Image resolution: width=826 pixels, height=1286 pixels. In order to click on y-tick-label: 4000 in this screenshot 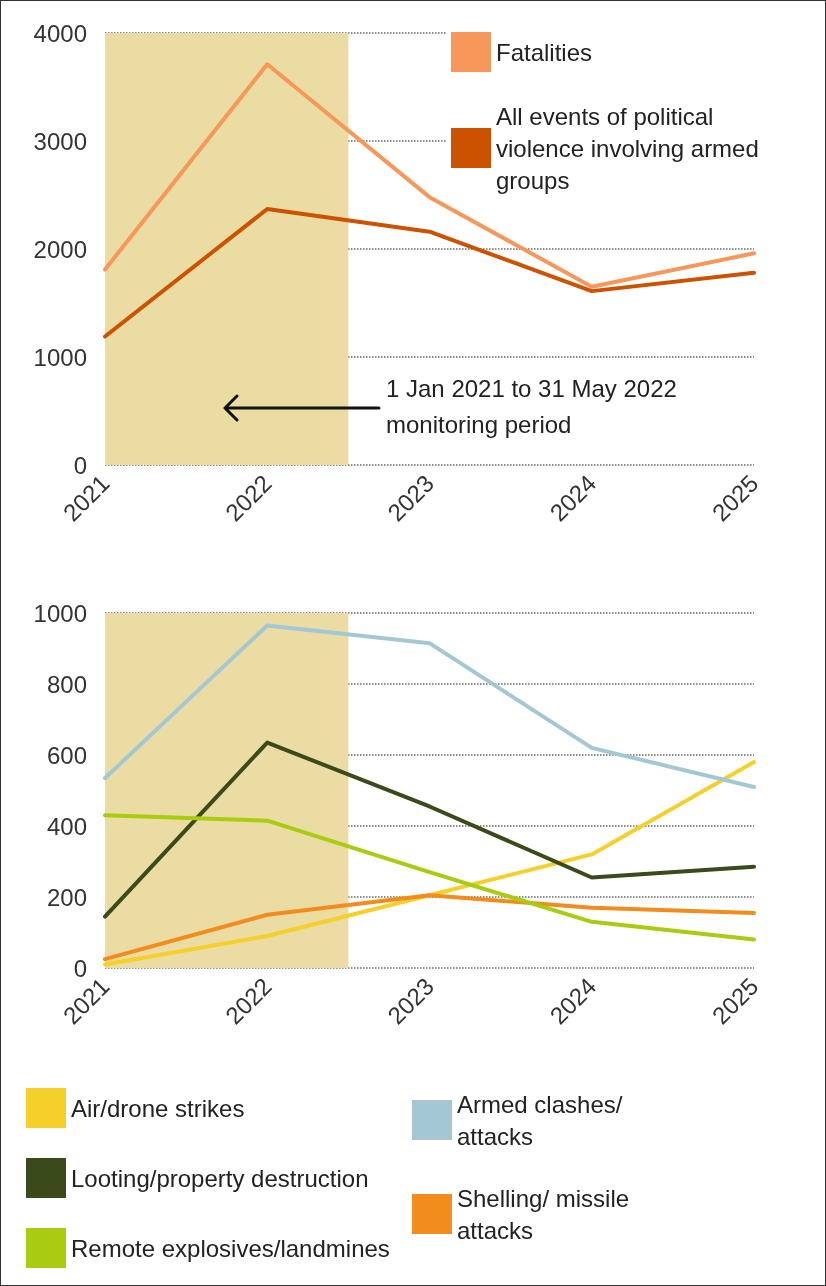, I will do `click(60, 33)`.